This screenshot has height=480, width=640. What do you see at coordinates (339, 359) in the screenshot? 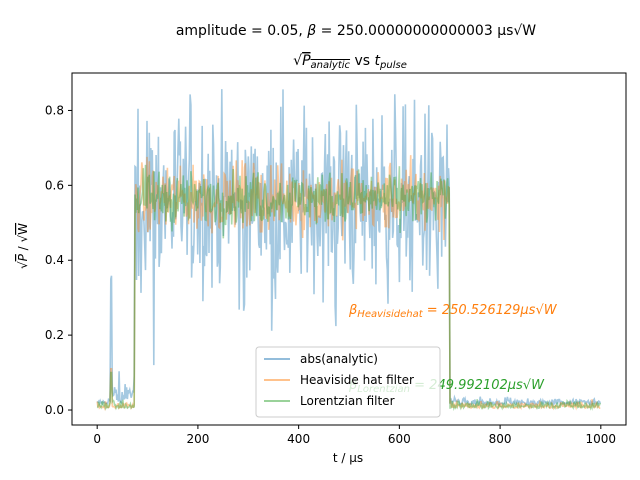
I see `legend-label-1: abs(analytic)` at bounding box center [339, 359].